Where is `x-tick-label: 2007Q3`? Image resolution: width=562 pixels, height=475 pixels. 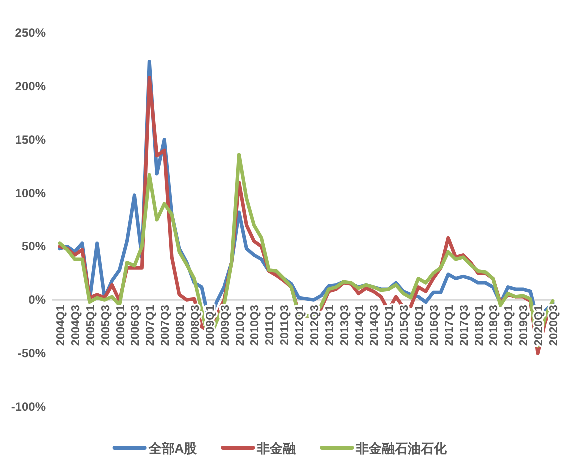
x-tick-label: 2007Q3 is located at coordinates (166, 325).